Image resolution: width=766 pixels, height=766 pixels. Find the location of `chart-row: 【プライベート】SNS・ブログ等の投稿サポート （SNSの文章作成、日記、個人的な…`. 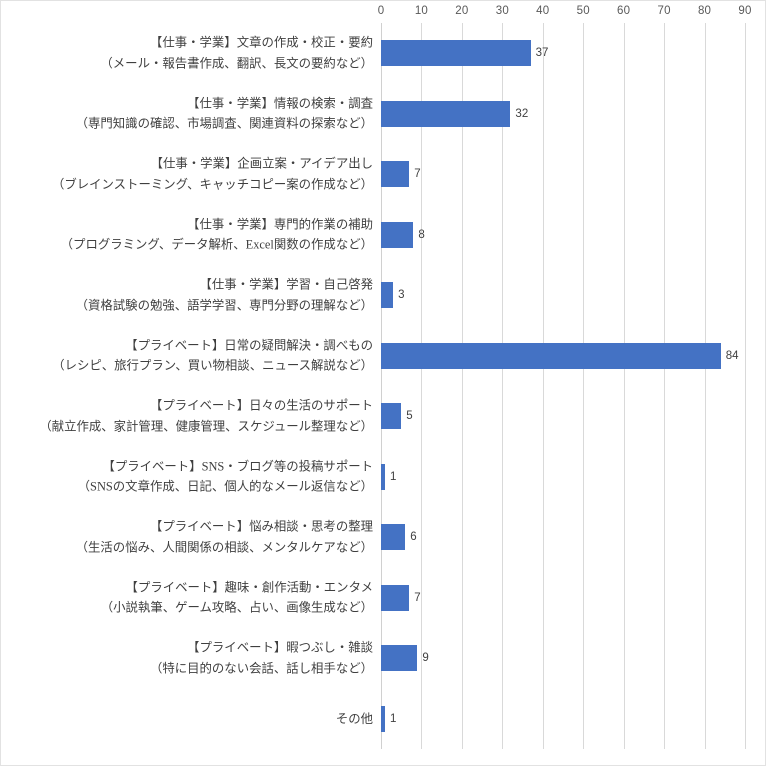

chart-row: 【プライベート】SNS・ブログ等の投稿サポート （SNSの文章作成、日記、個人的な… is located at coordinates (383, 477).